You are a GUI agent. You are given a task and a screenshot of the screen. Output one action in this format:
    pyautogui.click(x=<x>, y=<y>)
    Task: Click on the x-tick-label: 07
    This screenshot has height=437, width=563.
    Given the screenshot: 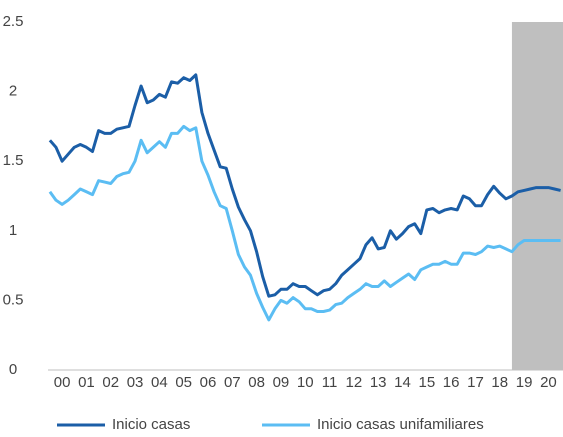 What is the action you would take?
    pyautogui.click(x=232, y=382)
    